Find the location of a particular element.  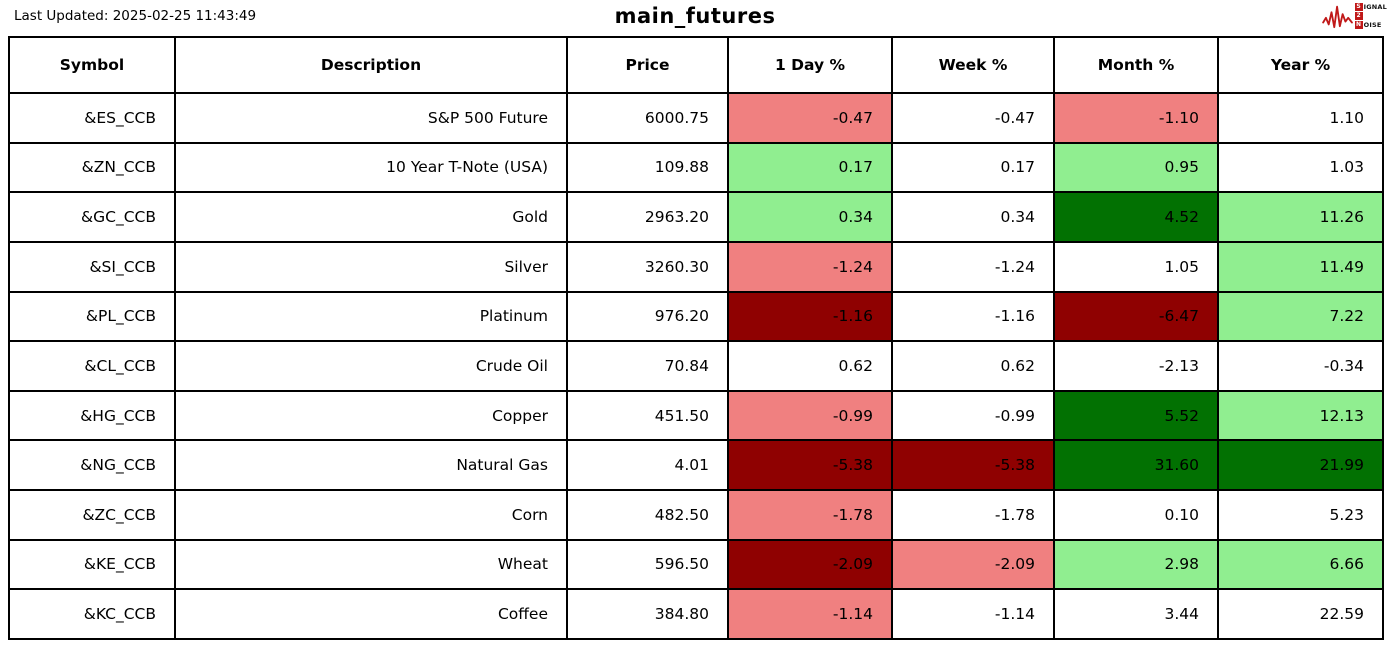

pct-cell: 11.26 is located at coordinates (1300, 217).